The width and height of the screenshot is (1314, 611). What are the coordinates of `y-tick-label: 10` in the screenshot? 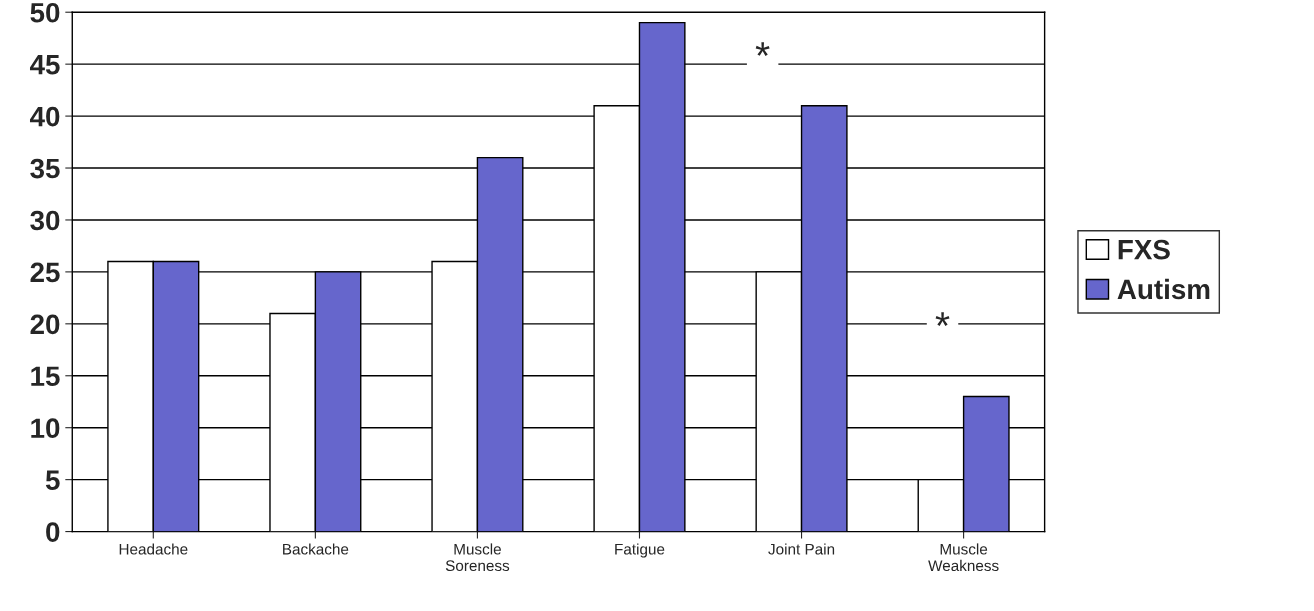 It's located at (45, 428).